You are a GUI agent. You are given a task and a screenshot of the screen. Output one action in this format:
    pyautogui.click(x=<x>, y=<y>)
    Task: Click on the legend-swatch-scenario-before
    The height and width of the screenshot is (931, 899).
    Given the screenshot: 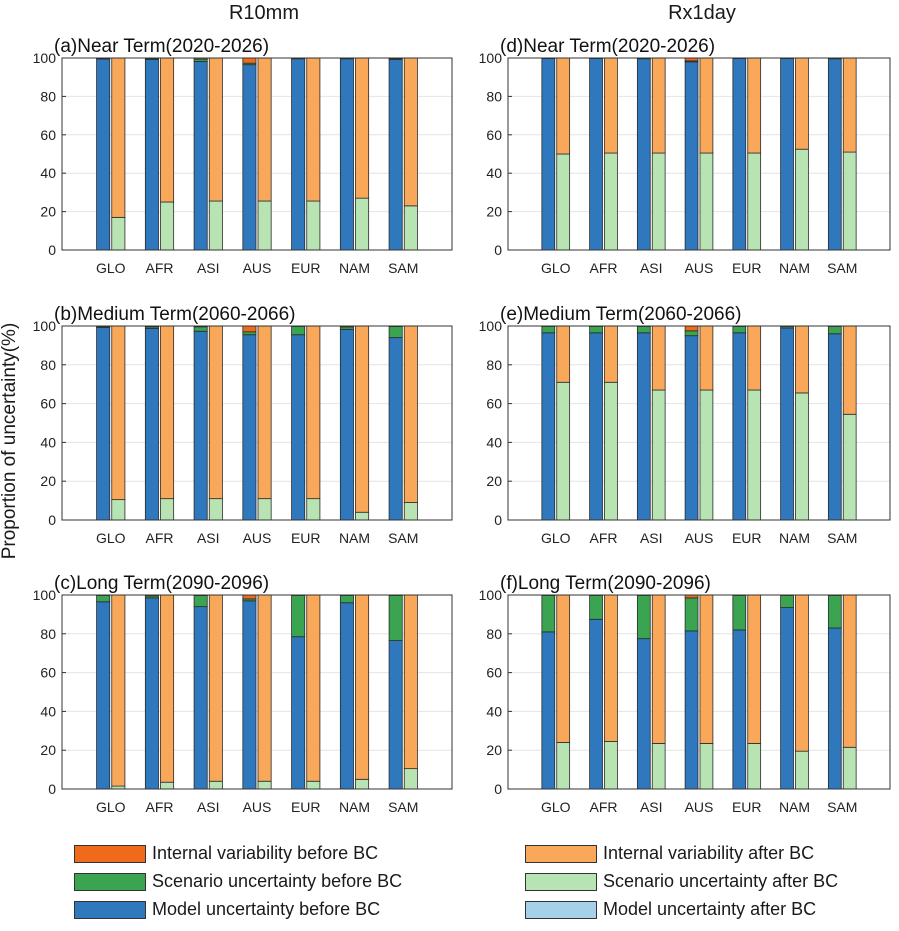 What is the action you would take?
    pyautogui.click(x=110, y=881)
    